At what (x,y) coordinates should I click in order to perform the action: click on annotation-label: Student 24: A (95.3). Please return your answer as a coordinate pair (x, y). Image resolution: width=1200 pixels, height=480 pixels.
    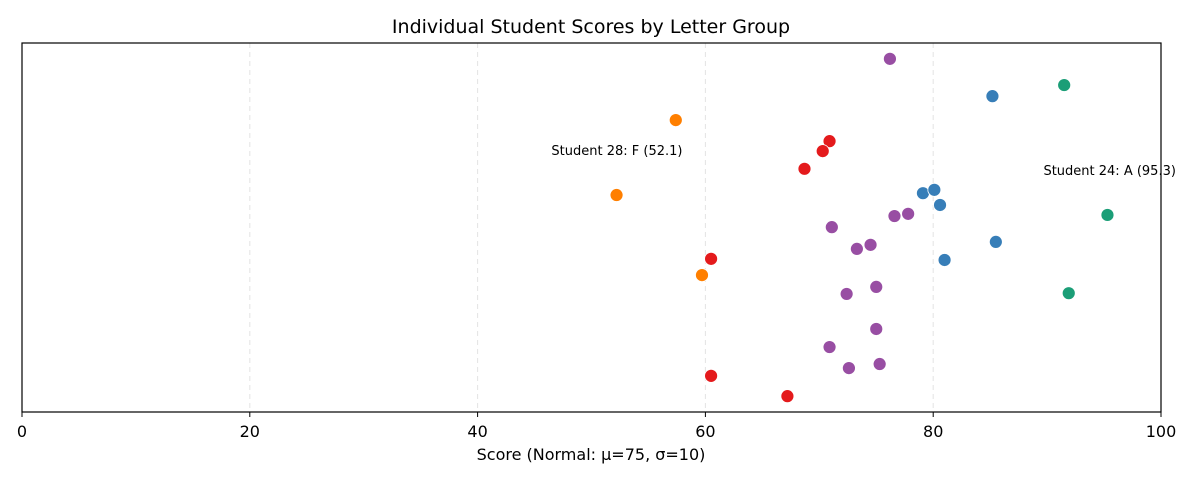
    Looking at the image, I should click on (1109, 171).